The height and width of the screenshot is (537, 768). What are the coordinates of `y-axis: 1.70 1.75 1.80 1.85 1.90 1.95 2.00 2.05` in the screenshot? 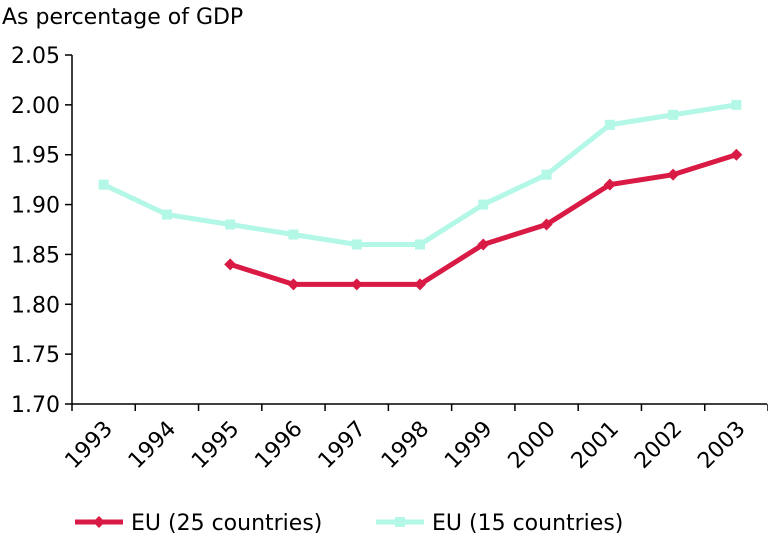 It's located at (42, 231).